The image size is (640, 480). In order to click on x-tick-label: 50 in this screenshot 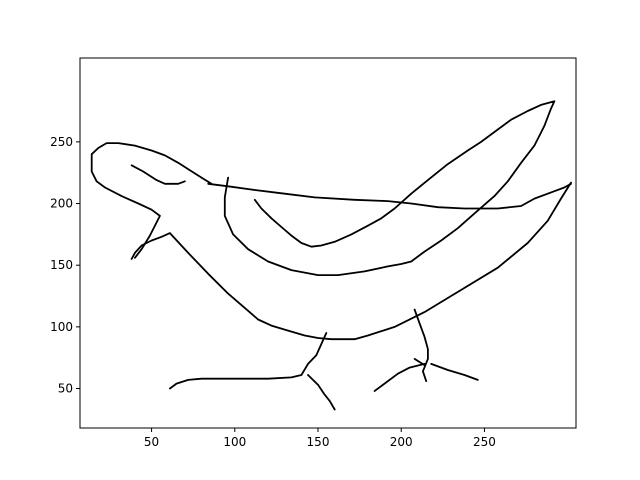, I will do `click(151, 442)`.